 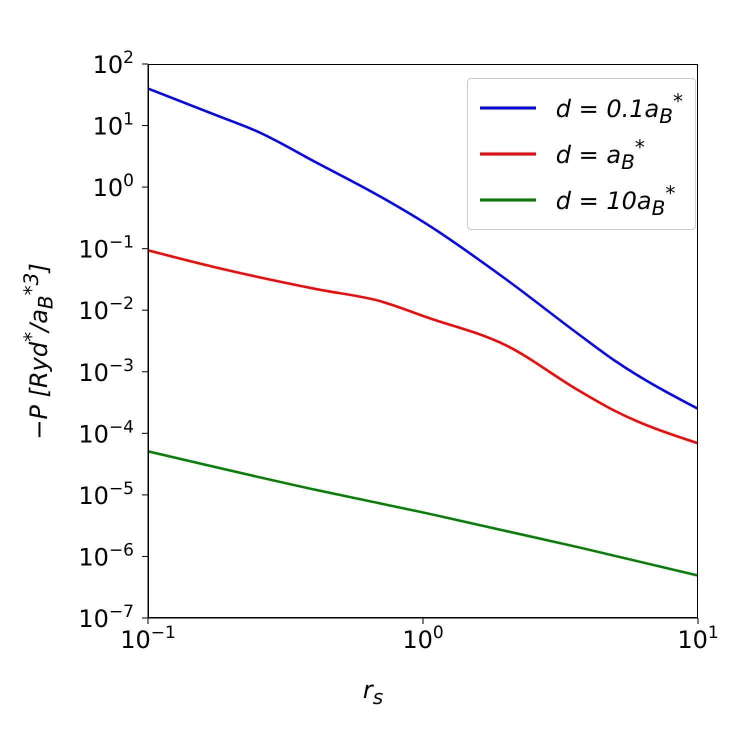 I want to click on y-tick-label: 10$^{−3}$, so click(x=106, y=371).